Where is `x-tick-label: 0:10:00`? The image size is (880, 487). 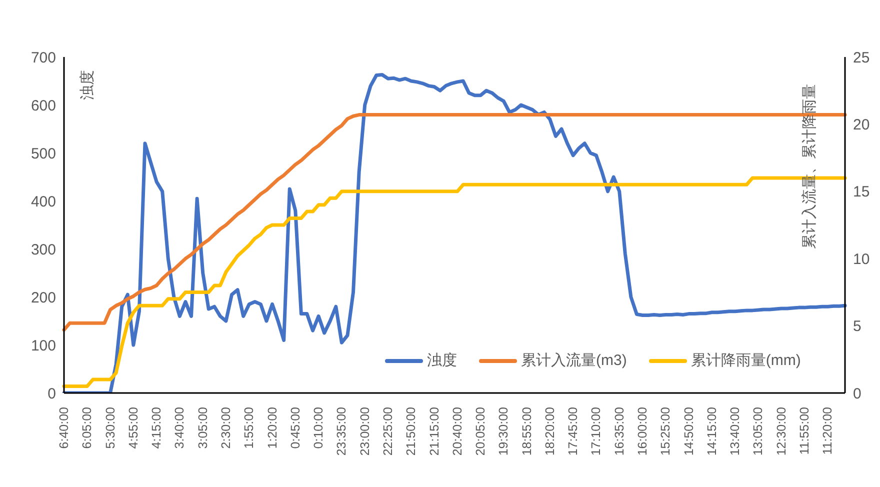 x-tick-label: 0:10:00 is located at coordinates (319, 427).